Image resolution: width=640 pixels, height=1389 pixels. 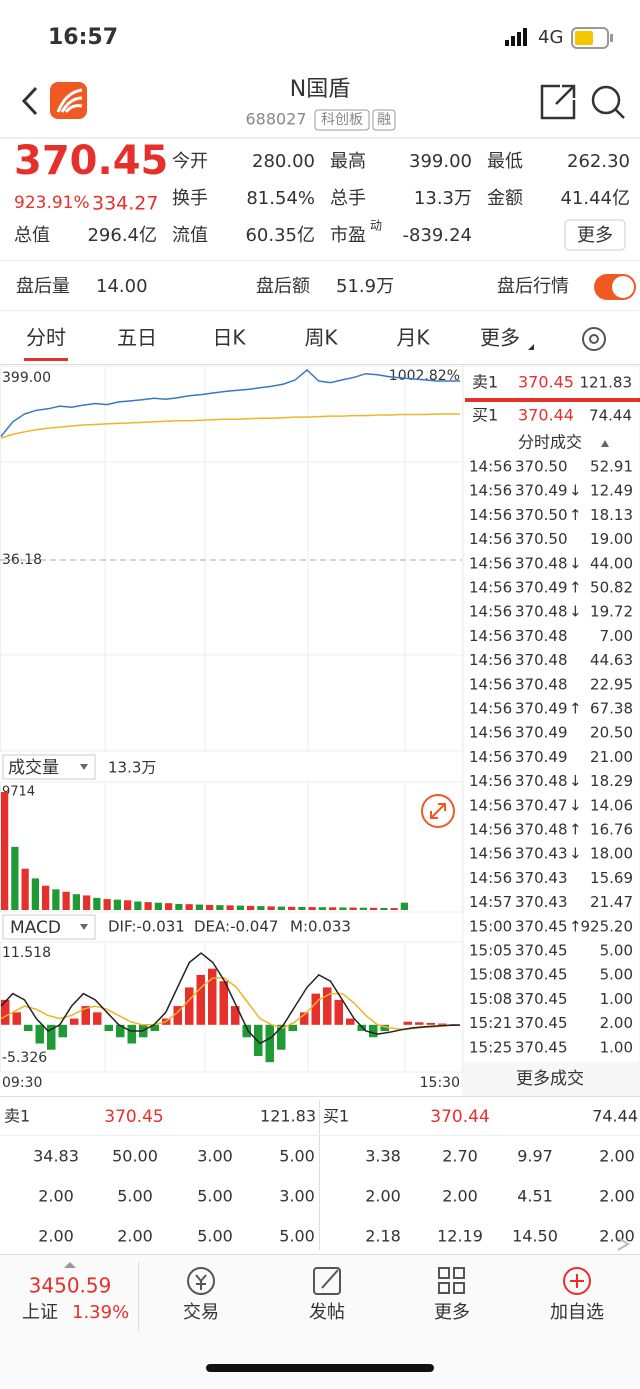 I want to click on more-icon, so click(x=451, y=1280).